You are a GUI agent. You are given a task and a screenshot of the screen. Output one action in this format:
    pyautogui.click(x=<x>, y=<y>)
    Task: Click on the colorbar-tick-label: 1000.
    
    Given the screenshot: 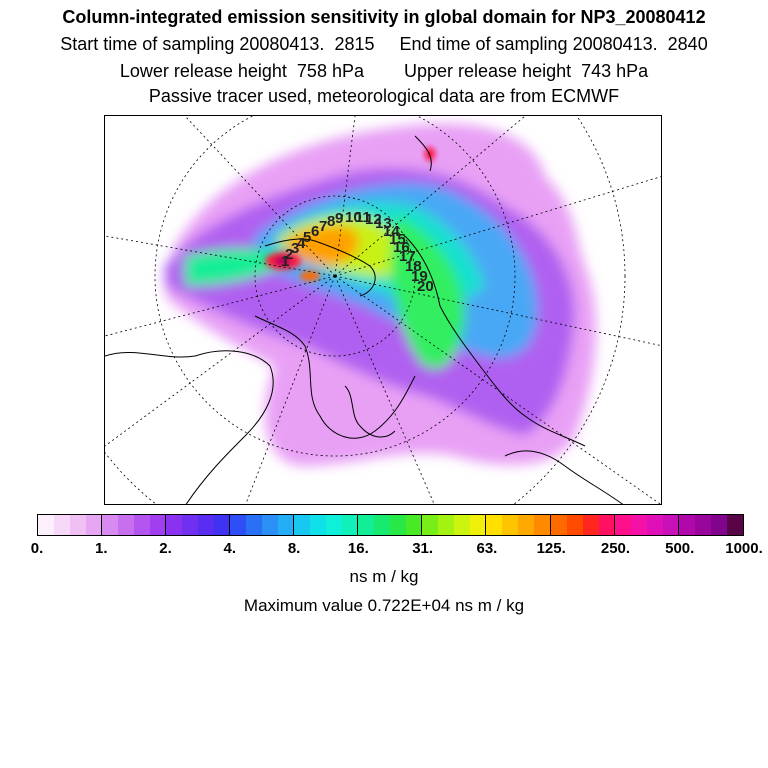 What is the action you would take?
    pyautogui.click(x=744, y=548)
    